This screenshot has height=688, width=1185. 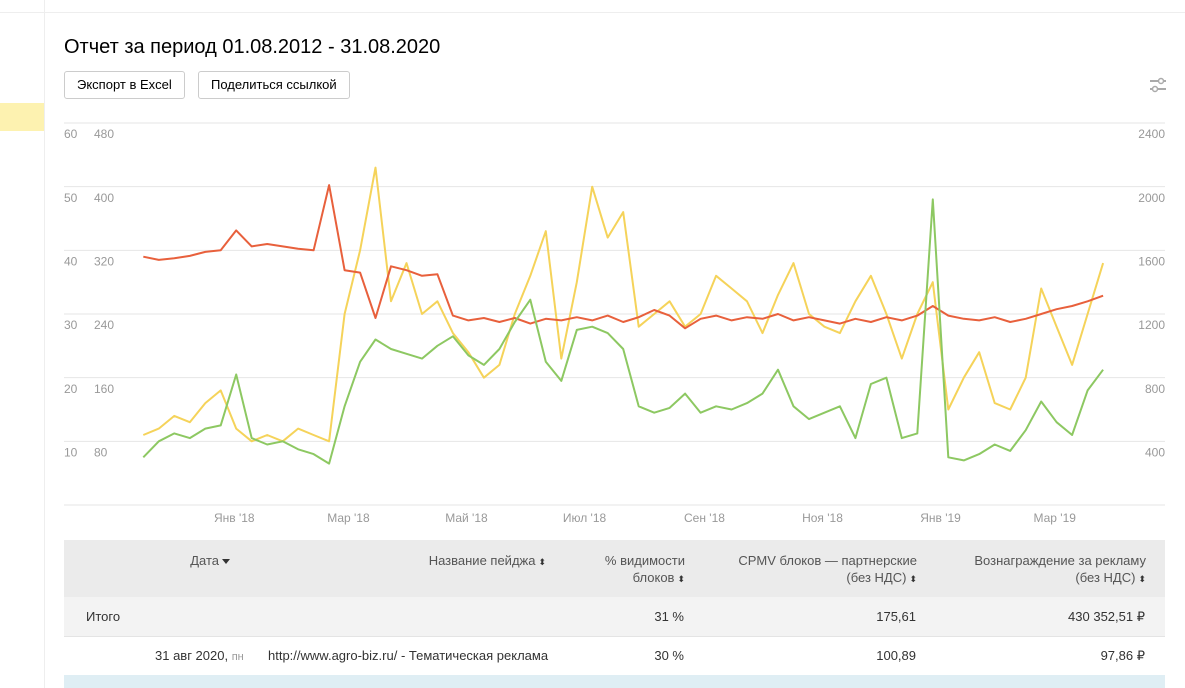 What do you see at coordinates (104, 262) in the screenshot?
I see `y2-tick-label: 320` at bounding box center [104, 262].